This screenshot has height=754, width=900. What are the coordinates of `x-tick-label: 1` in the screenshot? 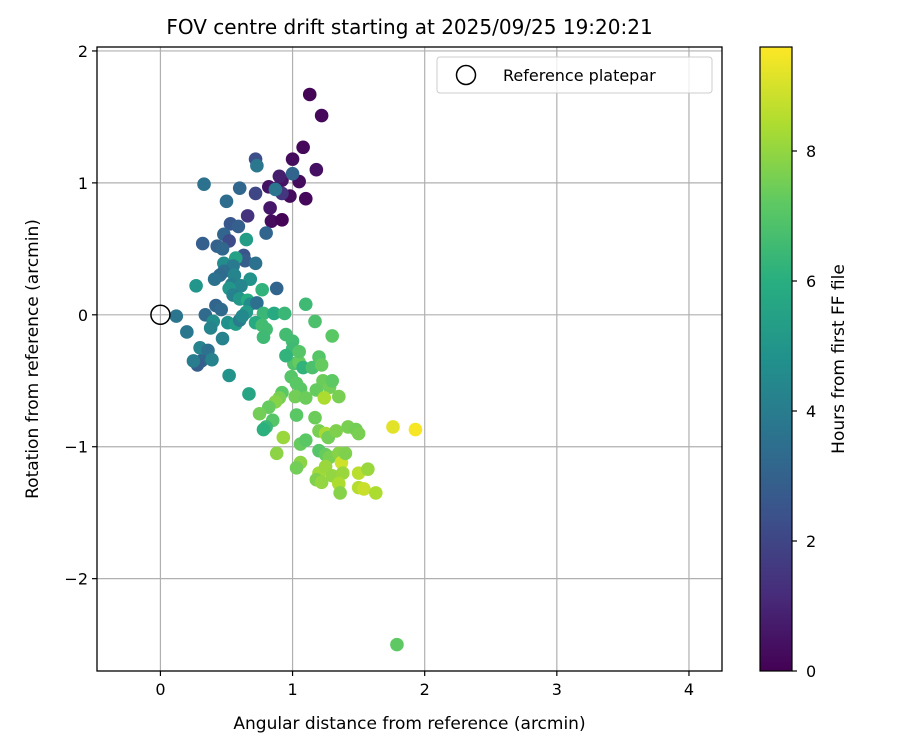 It's located at (292, 689).